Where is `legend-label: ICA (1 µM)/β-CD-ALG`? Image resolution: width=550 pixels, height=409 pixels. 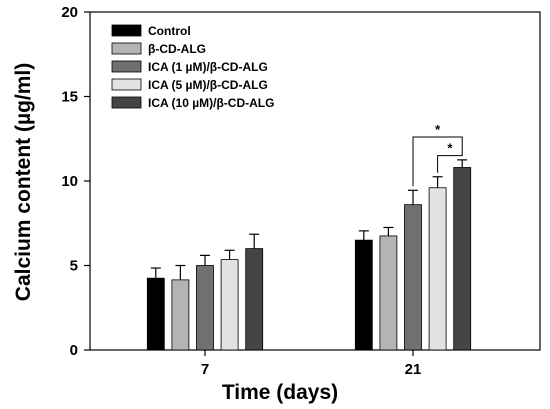 legend-label: ICA (1 µM)/β-CD-ALG is located at coordinates (208, 67).